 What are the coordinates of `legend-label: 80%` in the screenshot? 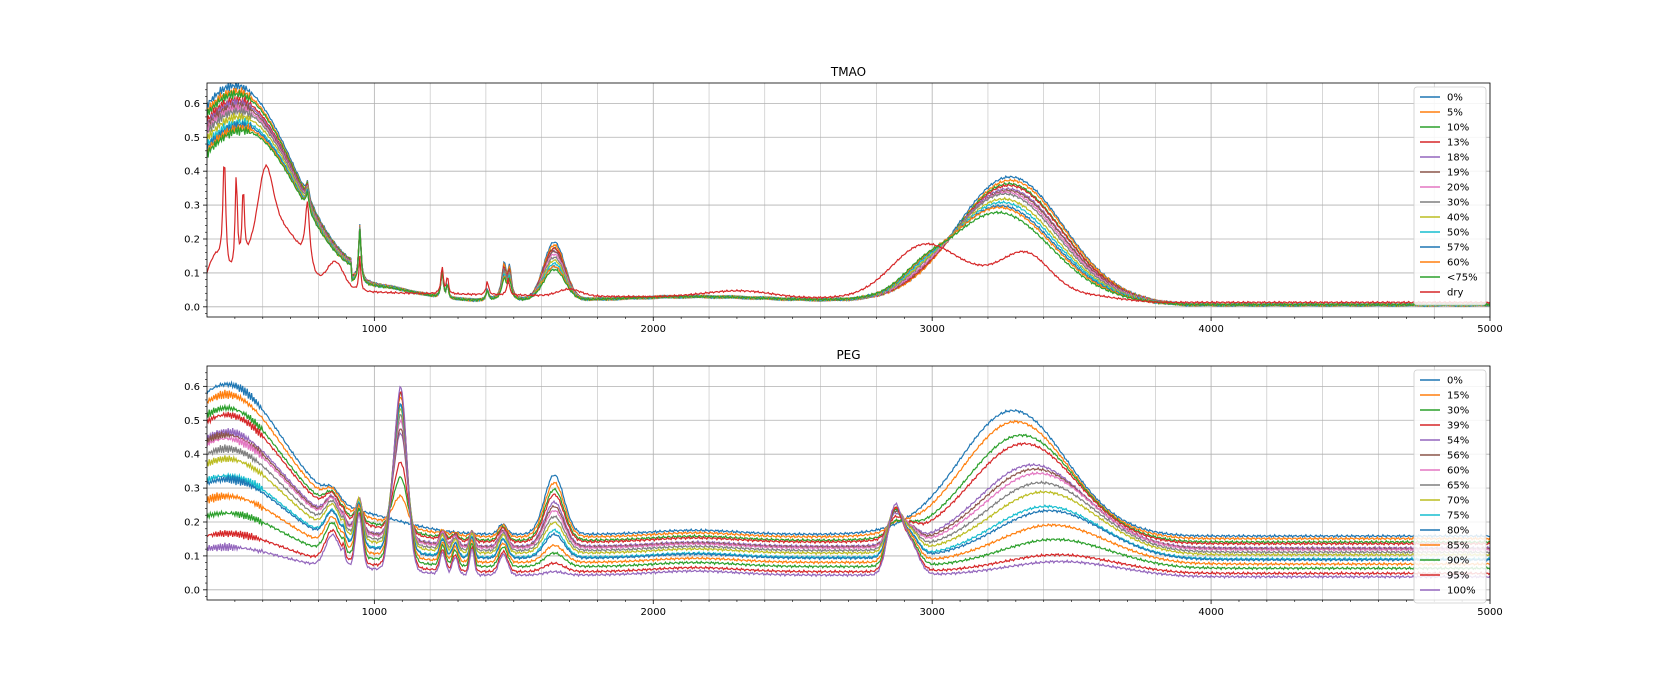 It's located at (1458, 531).